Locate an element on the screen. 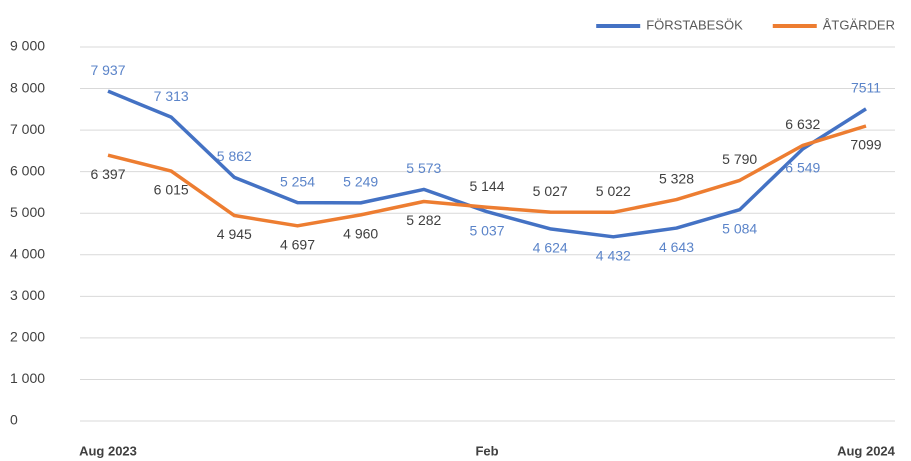 The image size is (911, 461). data-label: 4 643 is located at coordinates (676, 247).